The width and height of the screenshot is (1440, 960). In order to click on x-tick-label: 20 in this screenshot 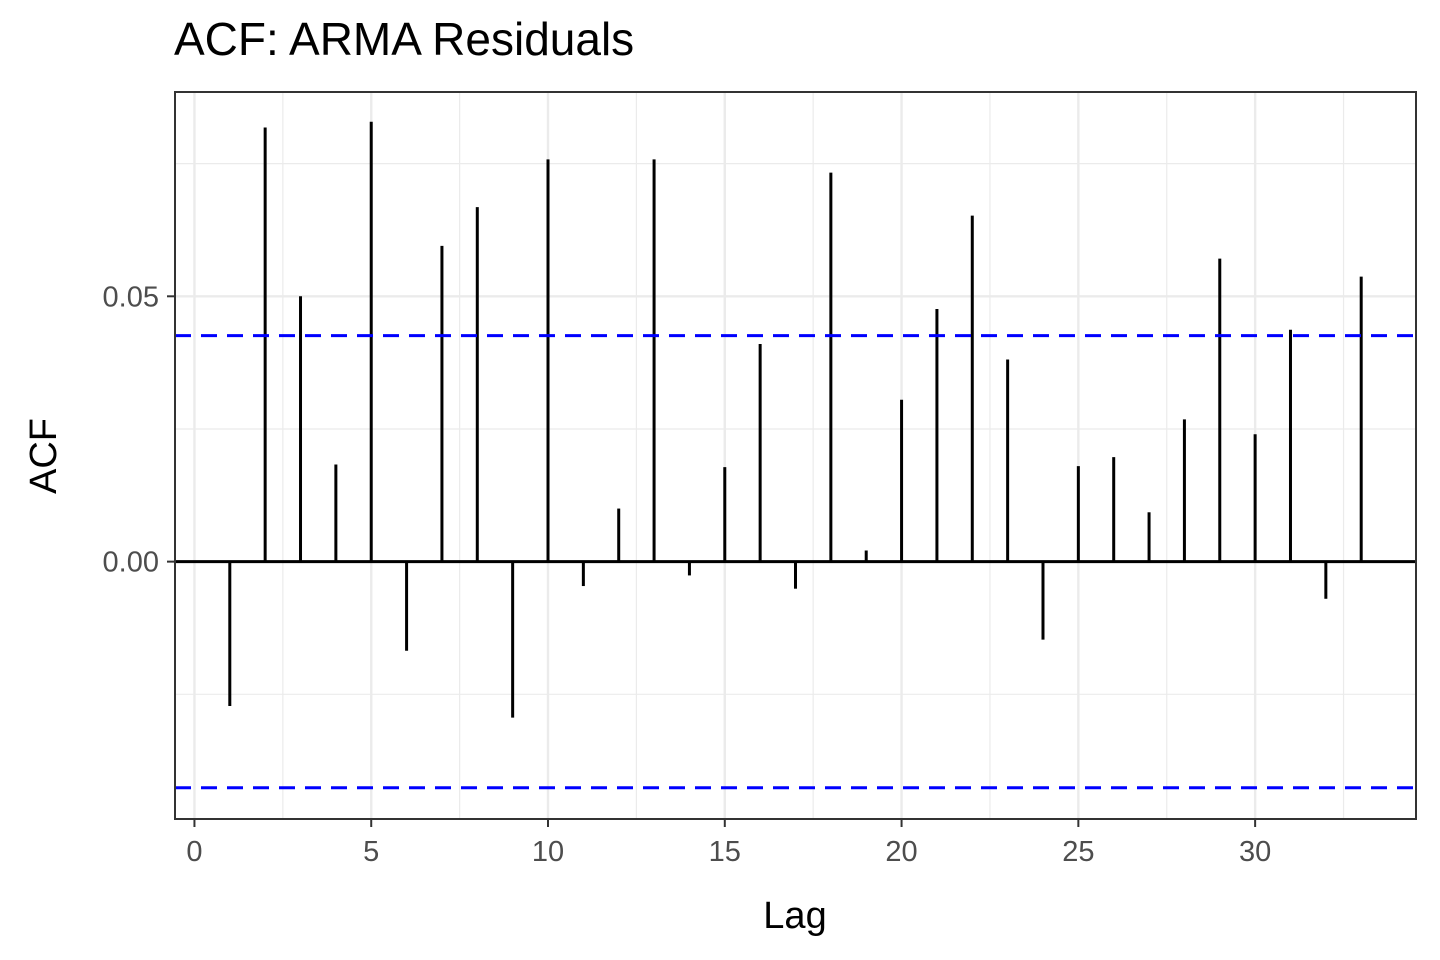, I will do `click(901, 852)`.